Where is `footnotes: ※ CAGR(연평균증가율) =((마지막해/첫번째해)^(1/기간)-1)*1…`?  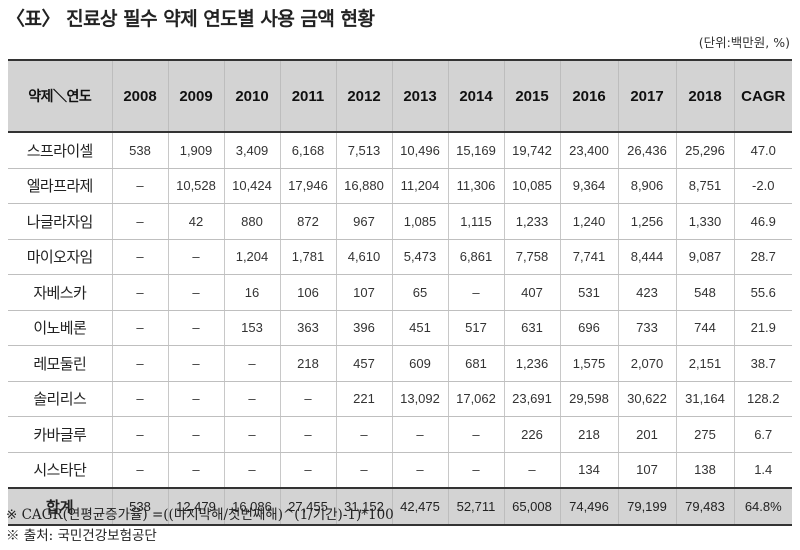
footnotes: ※ CAGR(연평균증가율) =((마지막해/첫번째해)^(1/기간)-1)*1… is located at coordinates (200, 526).